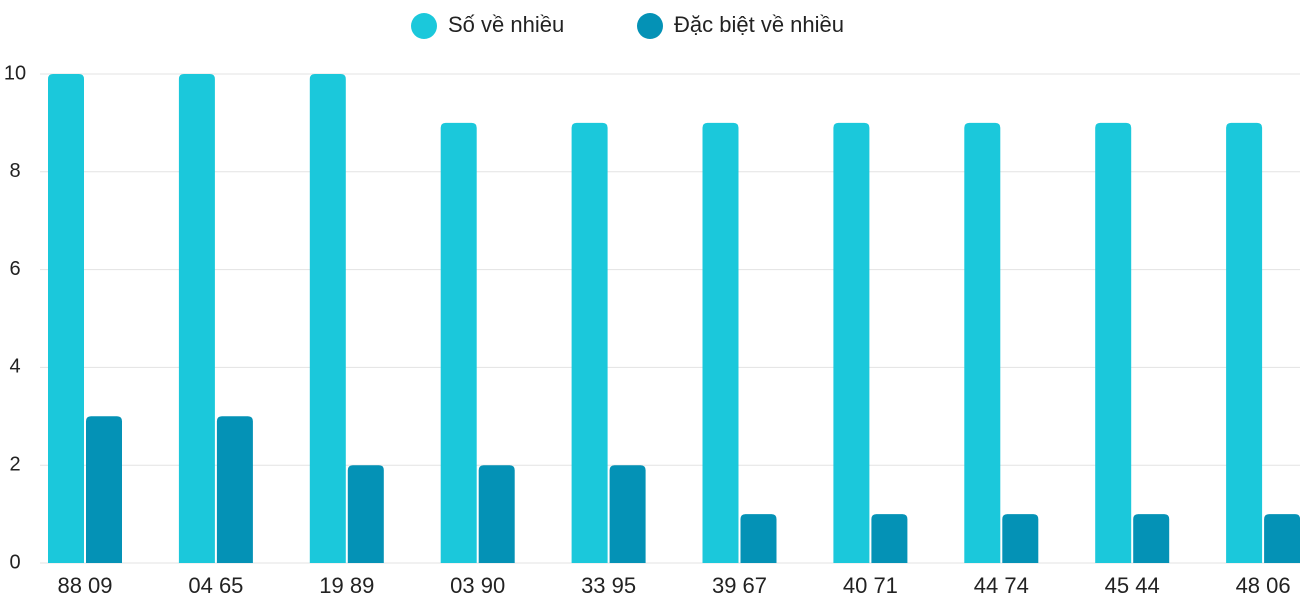 Image resolution: width=1300 pixels, height=600 pixels. What do you see at coordinates (506, 24) in the screenshot?
I see `legend-label: Số về nhiều` at bounding box center [506, 24].